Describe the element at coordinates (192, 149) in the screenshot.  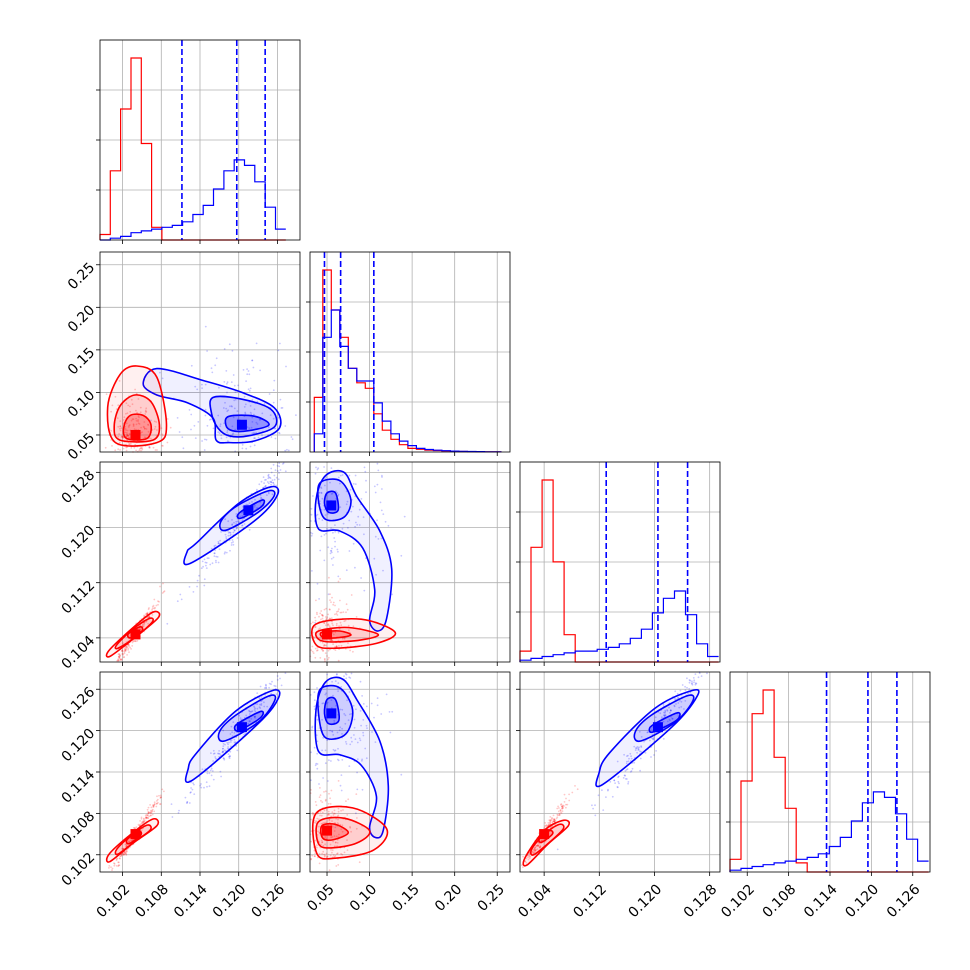
I see `histogram-series-a` at that location.